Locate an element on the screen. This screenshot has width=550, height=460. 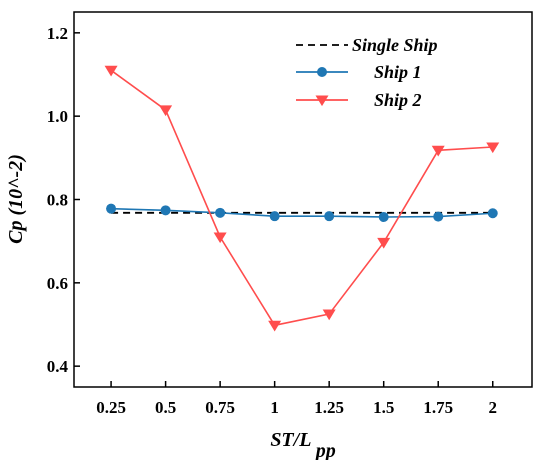
x-tick-label: 1 is located at coordinates (274, 407).